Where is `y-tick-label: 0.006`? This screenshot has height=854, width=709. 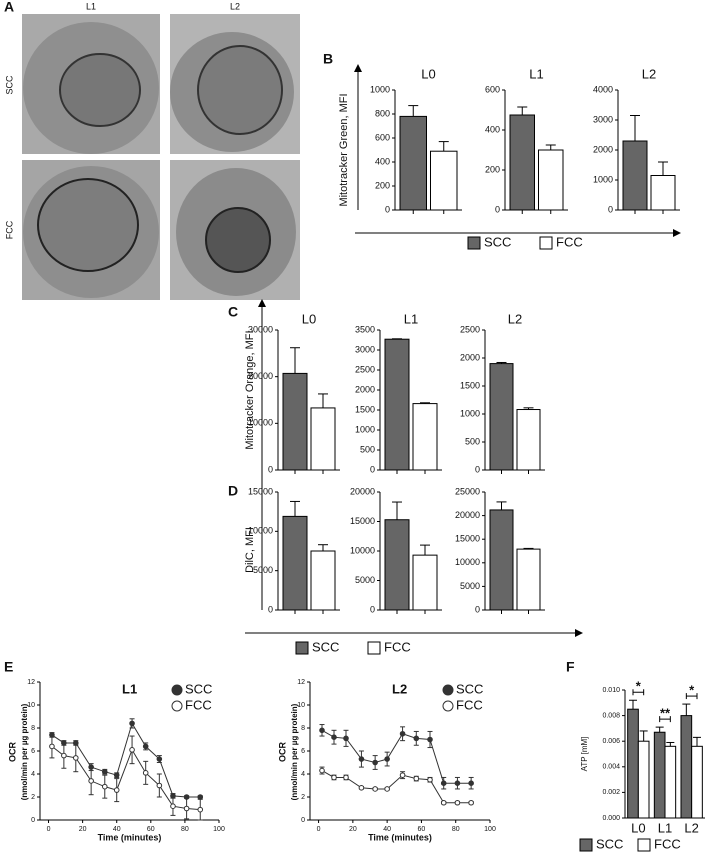
y-tick-label: 0.006 is located at coordinates (611, 741).